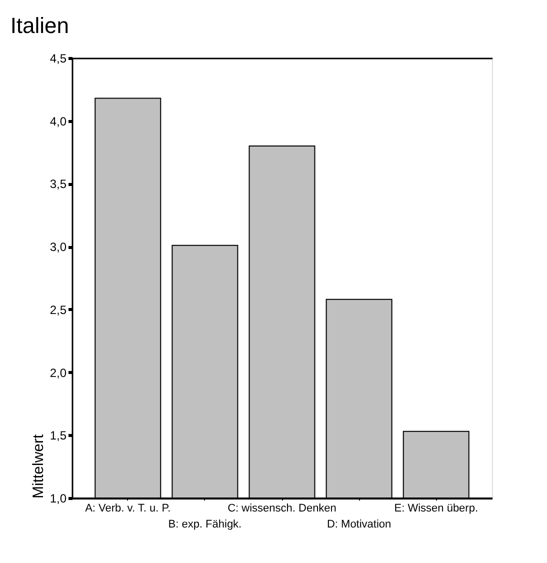 The width and height of the screenshot is (547, 563). I want to click on y-tick-label: 3,5, so click(58, 184).